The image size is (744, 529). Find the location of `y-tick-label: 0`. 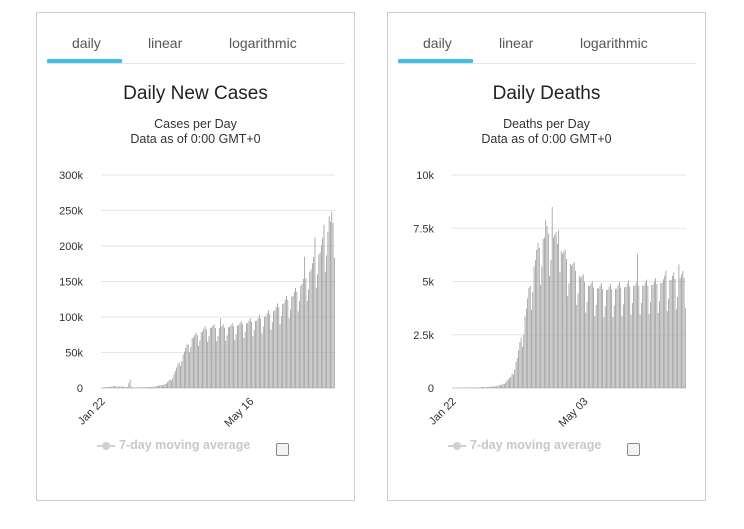

y-tick-label: 0 is located at coordinates (80, 389).